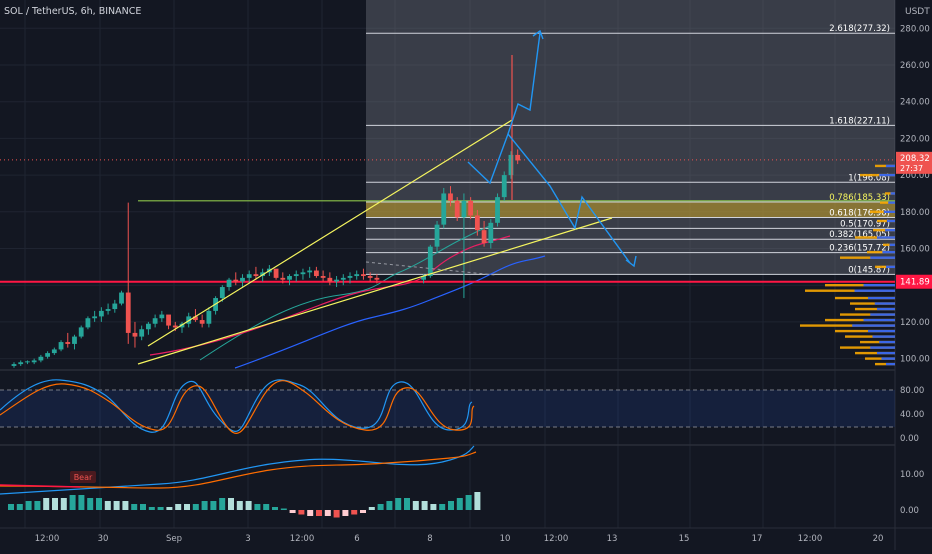 Image resolution: width=932 pixels, height=554 pixels. I want to click on price-tick: 120.00, so click(915, 323).